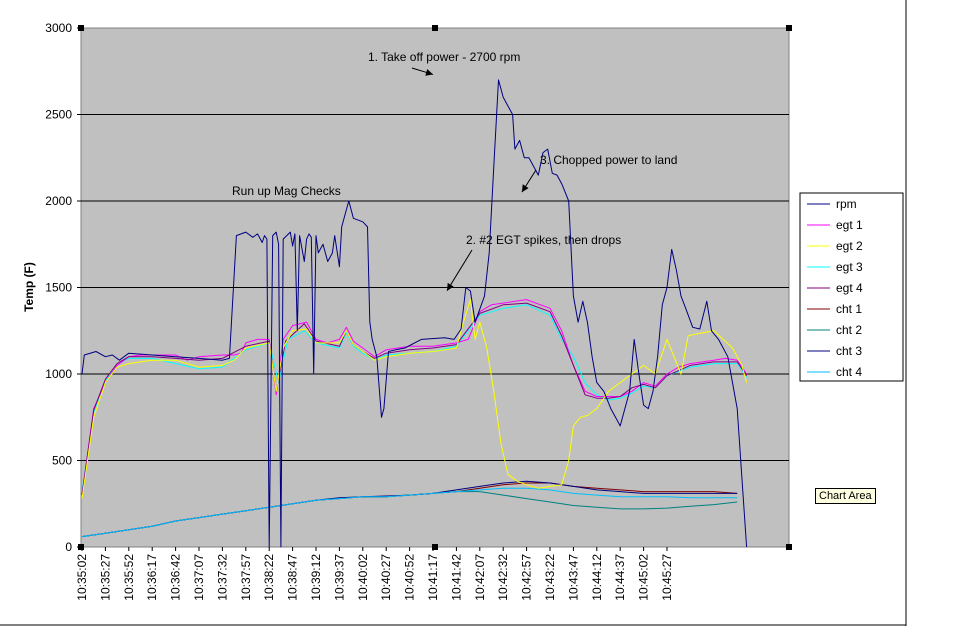 The width and height of the screenshot is (960, 626). Describe the element at coordinates (339, 577) in the screenshot. I see `x-tick-label: 10:39:37` at that location.